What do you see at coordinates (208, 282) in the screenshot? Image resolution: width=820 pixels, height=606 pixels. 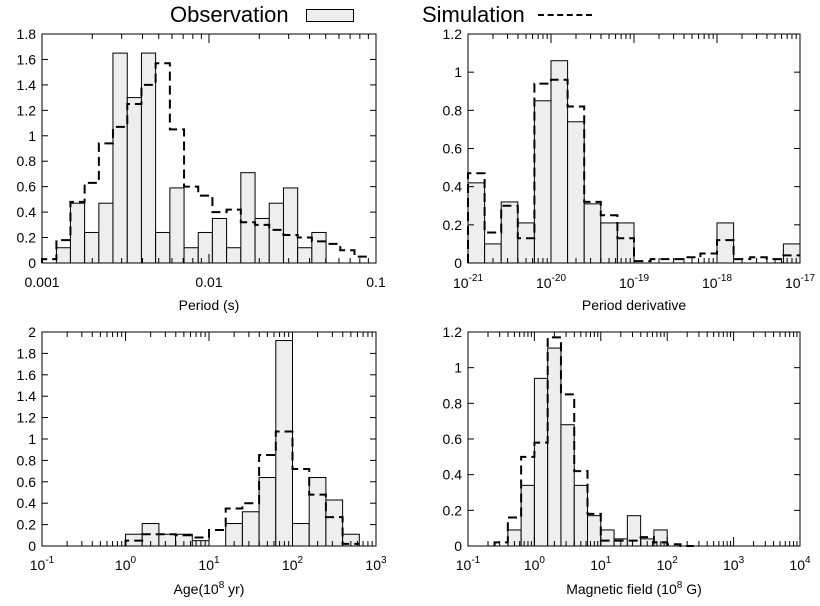 I see `x-tick-label: 0.01` at bounding box center [208, 282].